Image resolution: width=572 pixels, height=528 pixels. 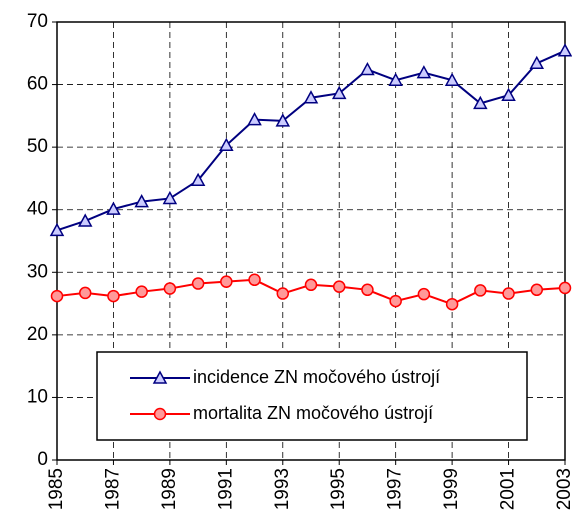 I want to click on x-tick-label: 1999, so click(x=451, y=489).